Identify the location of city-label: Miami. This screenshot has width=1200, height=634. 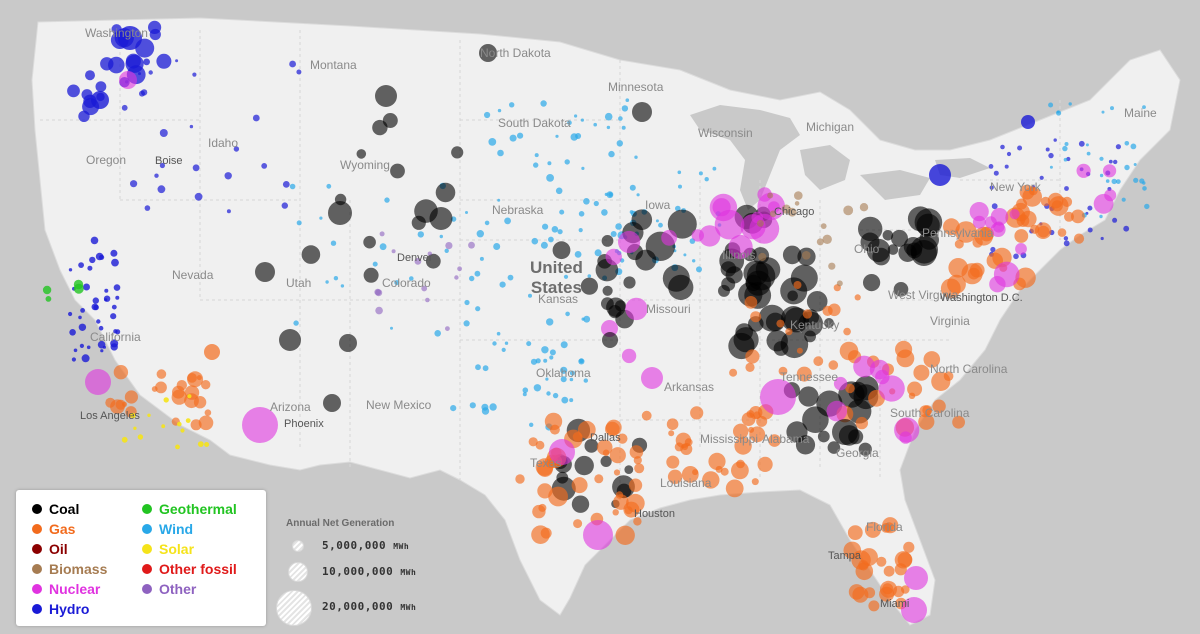
(895, 604).